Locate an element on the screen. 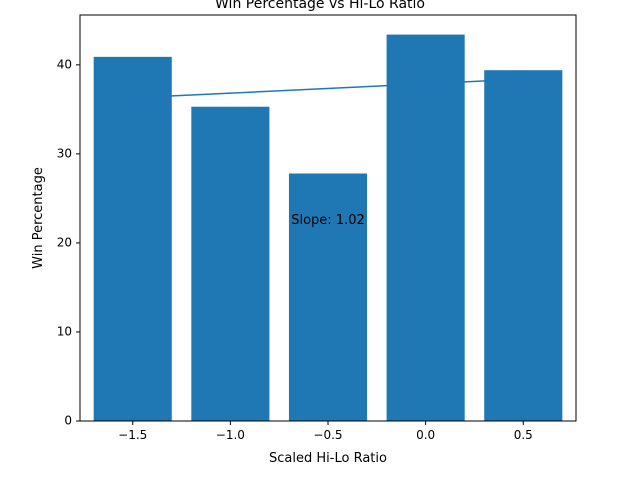 This screenshot has height=480, width=640. y-tick-label-4: 40 is located at coordinates (64, 64).